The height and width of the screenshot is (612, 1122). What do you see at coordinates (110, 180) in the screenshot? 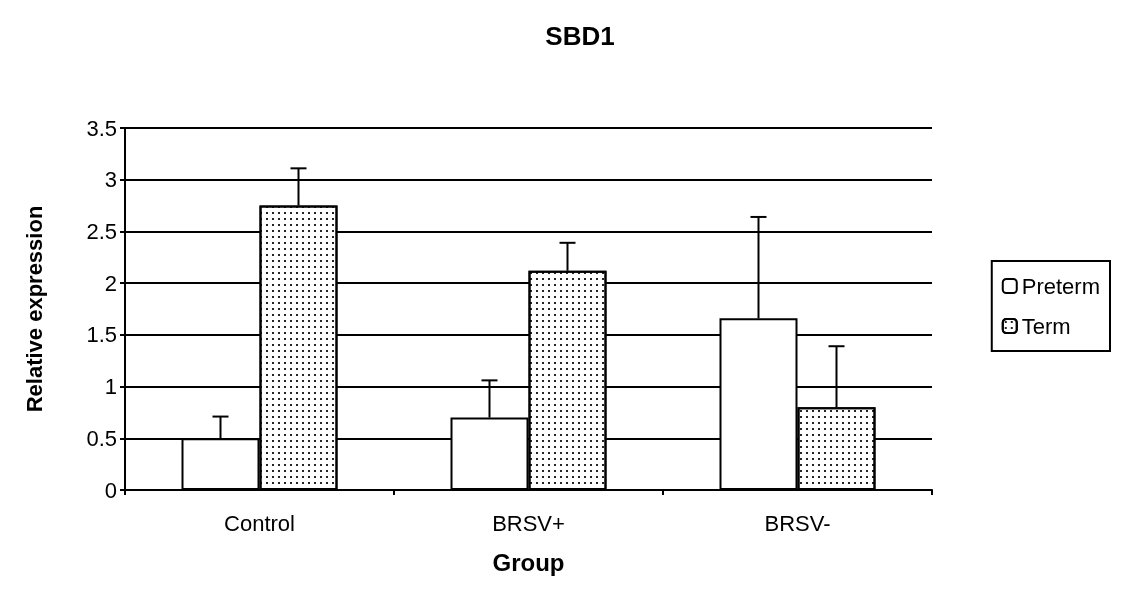
I see `y-tick-label: 3` at bounding box center [110, 180].